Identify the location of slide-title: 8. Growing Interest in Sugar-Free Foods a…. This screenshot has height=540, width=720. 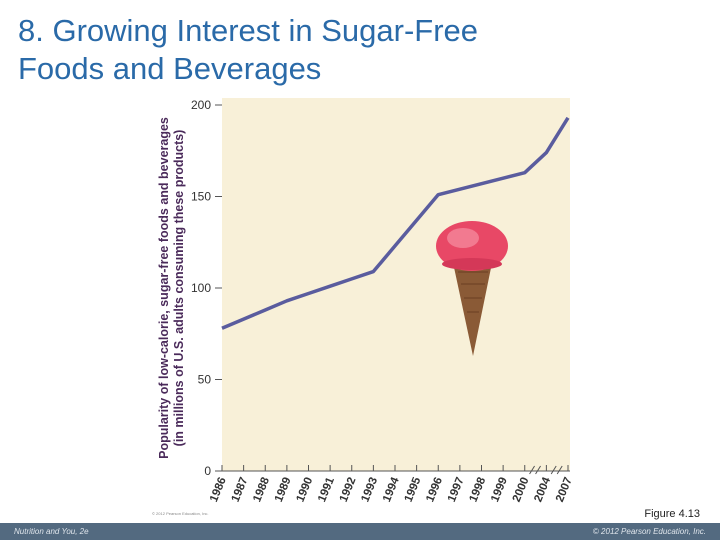
(248, 50).